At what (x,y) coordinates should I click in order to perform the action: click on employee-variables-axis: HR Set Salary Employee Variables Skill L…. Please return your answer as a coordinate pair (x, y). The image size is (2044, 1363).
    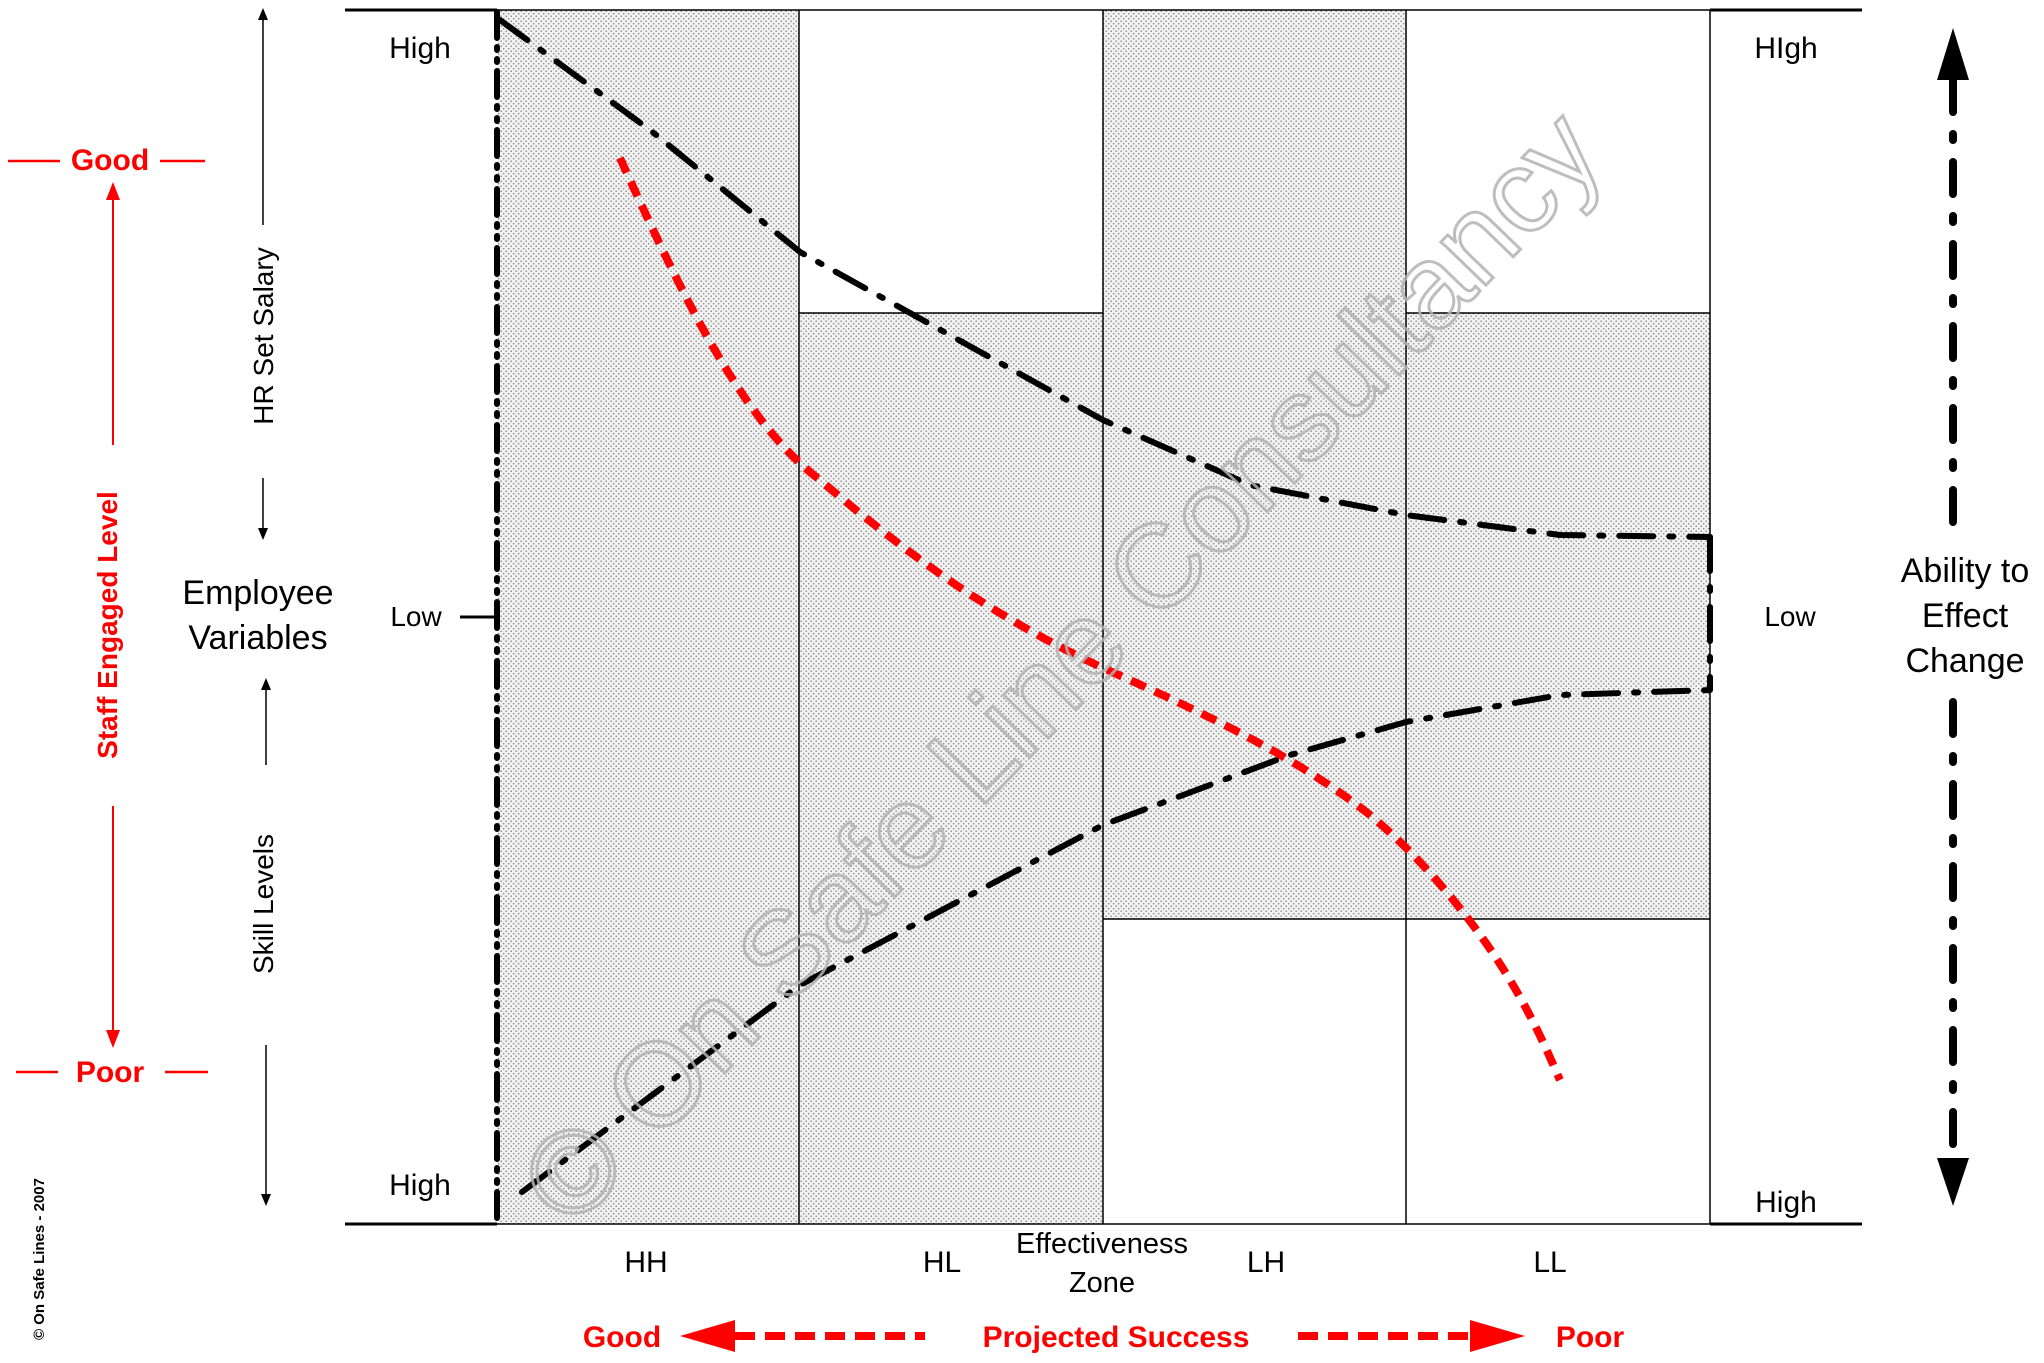
    Looking at the image, I should click on (258, 607).